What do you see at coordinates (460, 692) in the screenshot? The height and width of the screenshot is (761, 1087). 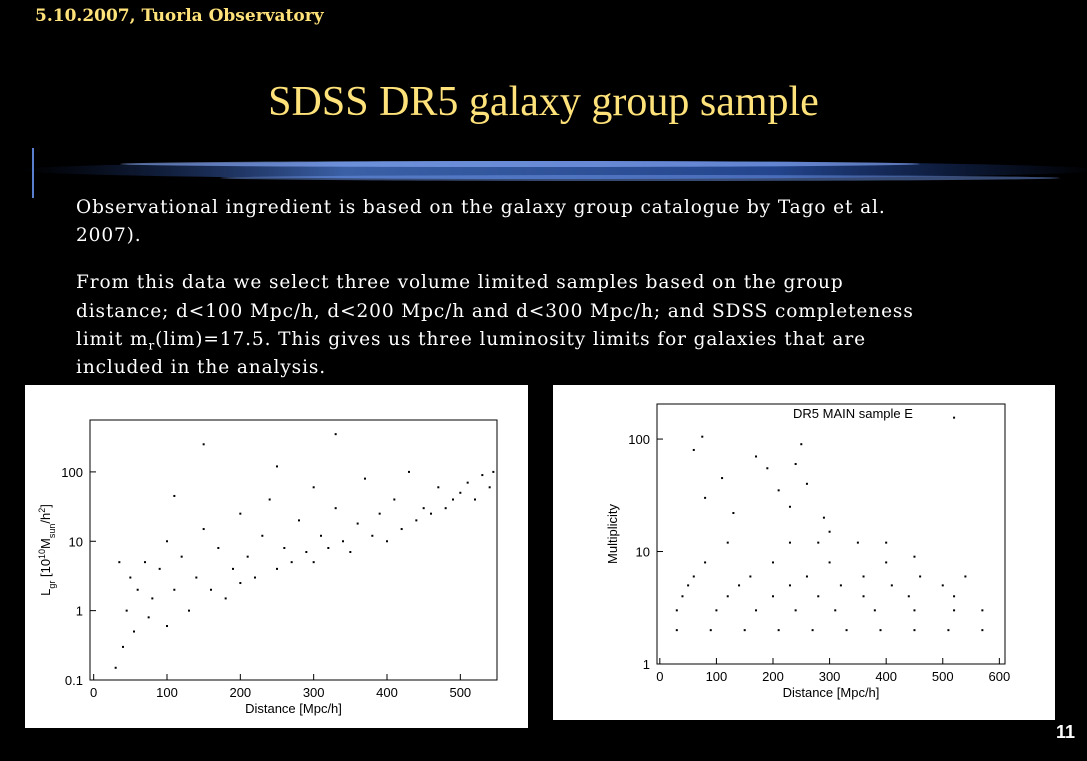 I see `x-tick-label: 500` at bounding box center [460, 692].